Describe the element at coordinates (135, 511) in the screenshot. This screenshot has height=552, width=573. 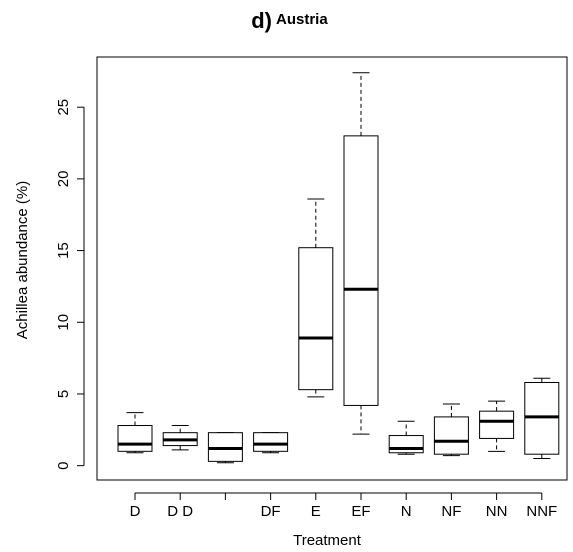
I see `x-tick-label: D` at that location.